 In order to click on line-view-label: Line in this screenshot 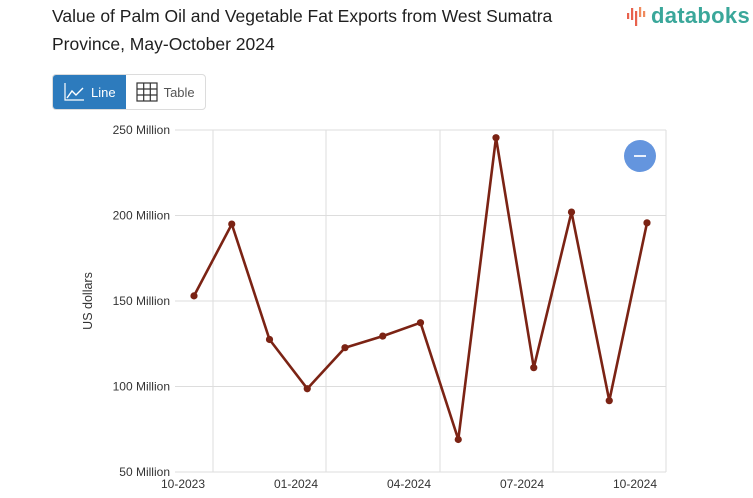, I will do `click(103, 92)`.